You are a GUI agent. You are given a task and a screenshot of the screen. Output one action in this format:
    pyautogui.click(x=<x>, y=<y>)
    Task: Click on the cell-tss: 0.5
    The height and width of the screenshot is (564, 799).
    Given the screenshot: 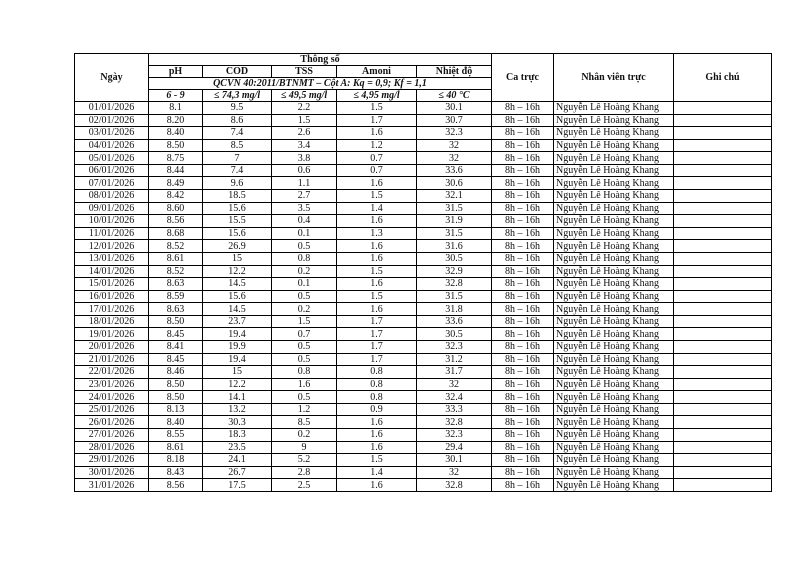 What is the action you would take?
    pyautogui.click(x=304, y=246)
    